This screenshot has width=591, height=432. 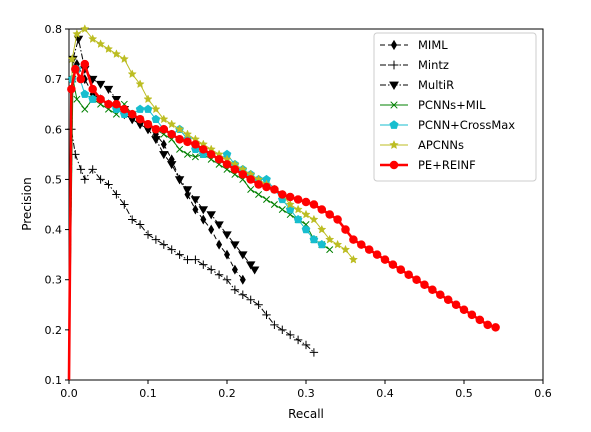 I want to click on x-tick-label: 0.1, so click(x=148, y=393).